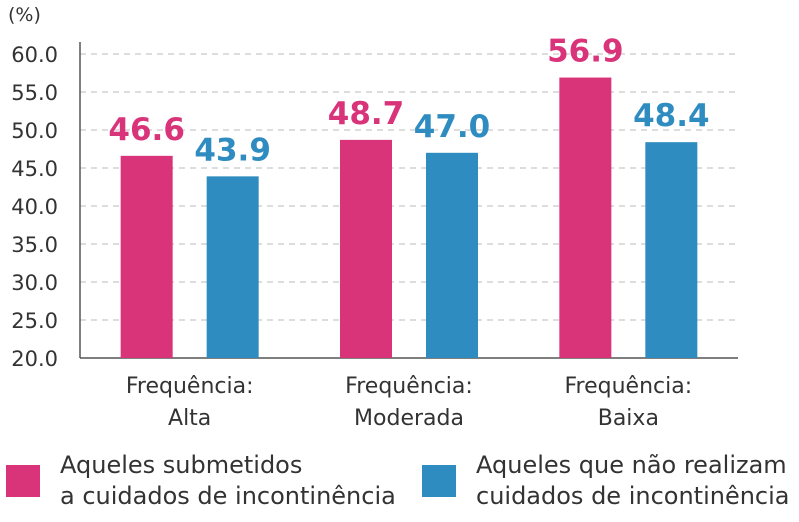 Image resolution: width=799 pixels, height=522 pixels. Describe the element at coordinates (228, 496) in the screenshot. I see `legend-label-line: a cuidados de incontinência` at that location.